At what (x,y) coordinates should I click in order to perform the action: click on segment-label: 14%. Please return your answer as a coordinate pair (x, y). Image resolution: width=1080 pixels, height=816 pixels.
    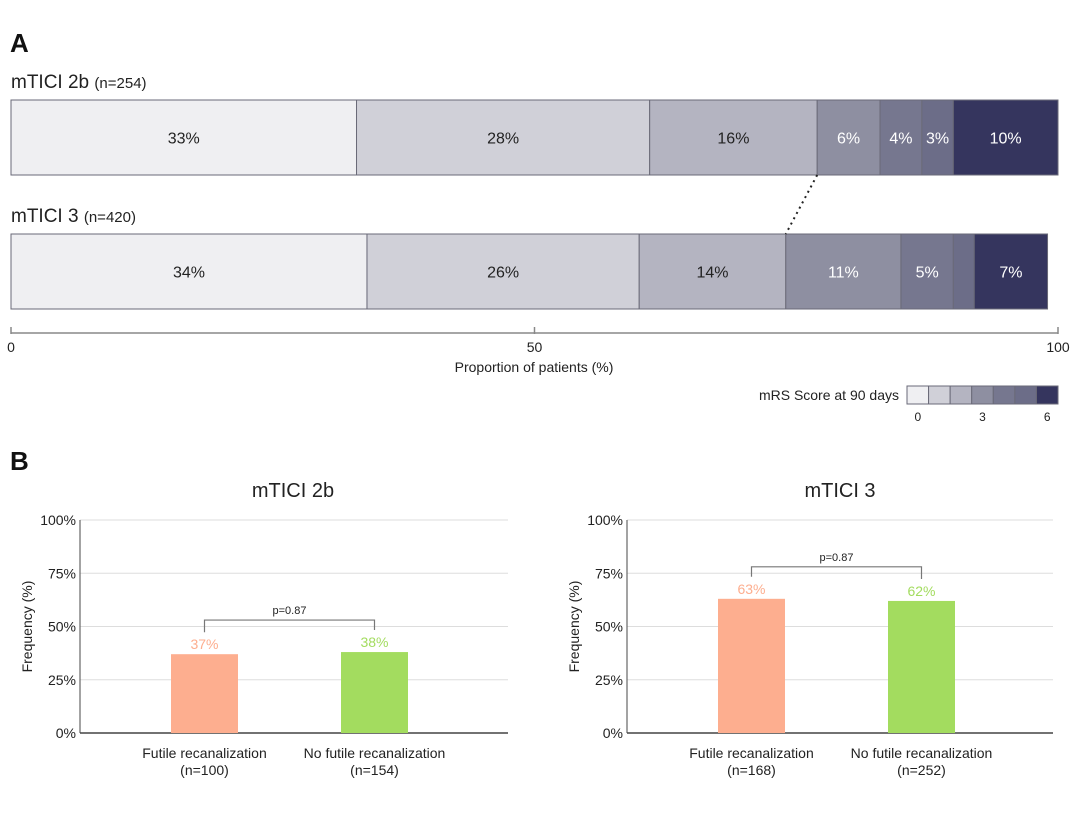
    Looking at the image, I should click on (712, 273).